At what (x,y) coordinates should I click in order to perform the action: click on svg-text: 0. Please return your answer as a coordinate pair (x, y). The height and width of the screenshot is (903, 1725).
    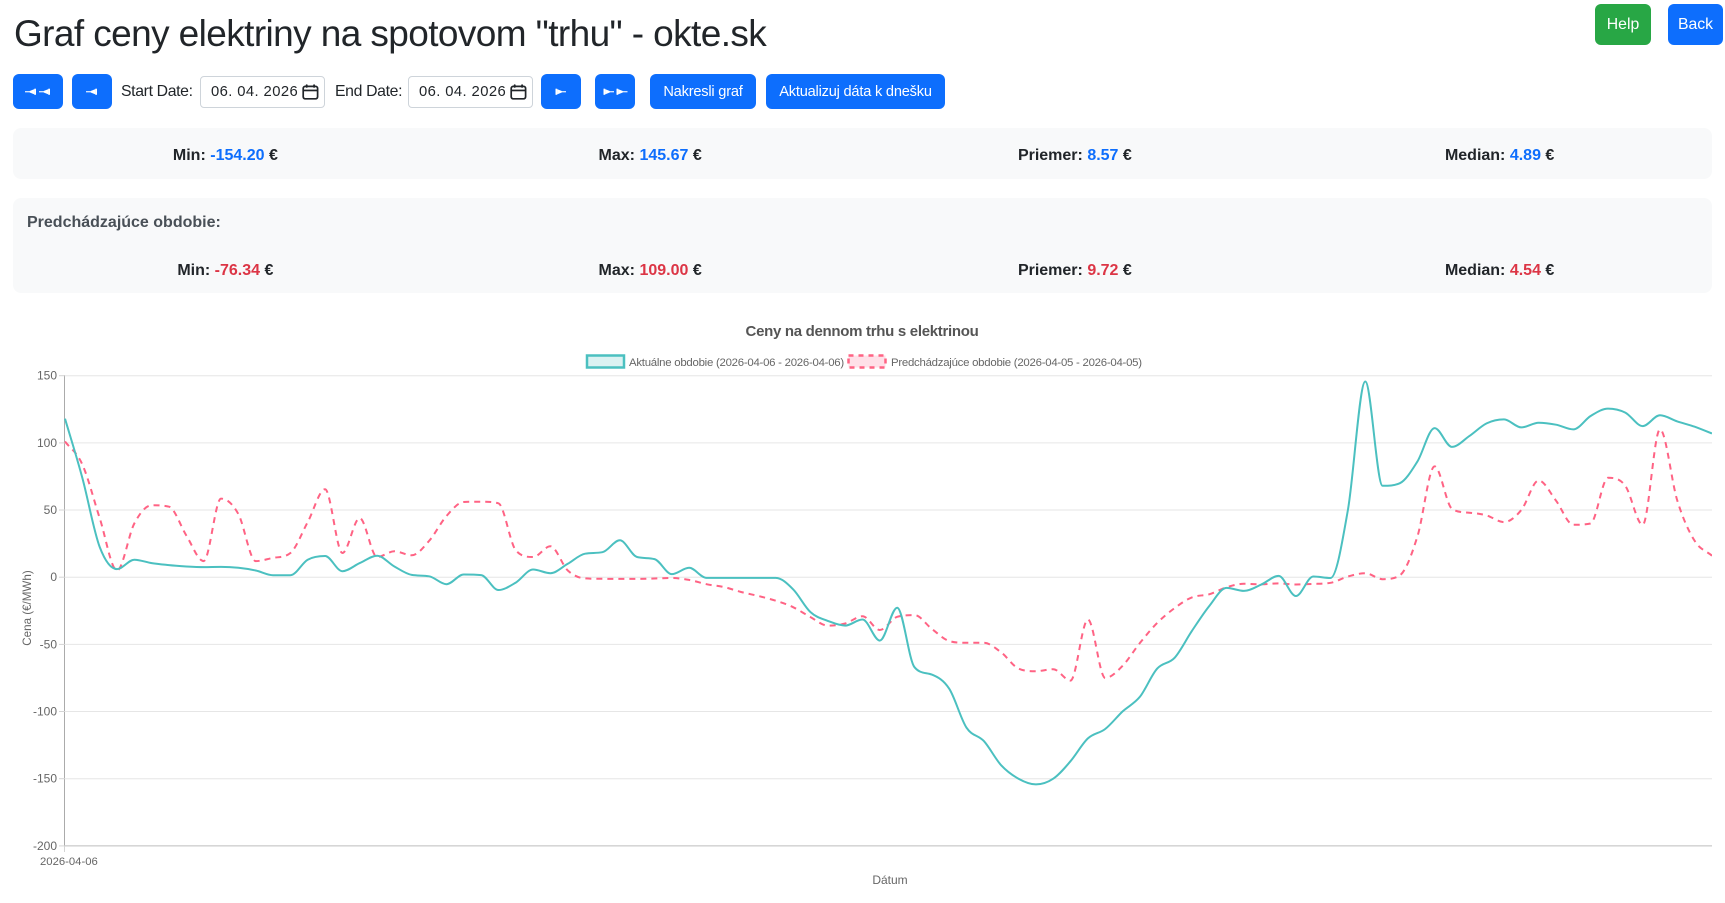
    Looking at the image, I should click on (53, 577).